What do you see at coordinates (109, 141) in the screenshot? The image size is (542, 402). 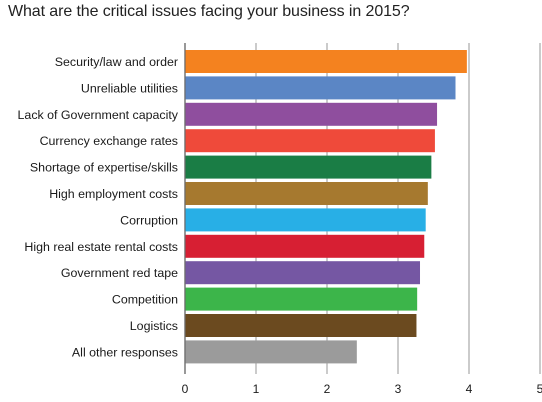 I see `category-label-4: Currency exchange rates` at bounding box center [109, 141].